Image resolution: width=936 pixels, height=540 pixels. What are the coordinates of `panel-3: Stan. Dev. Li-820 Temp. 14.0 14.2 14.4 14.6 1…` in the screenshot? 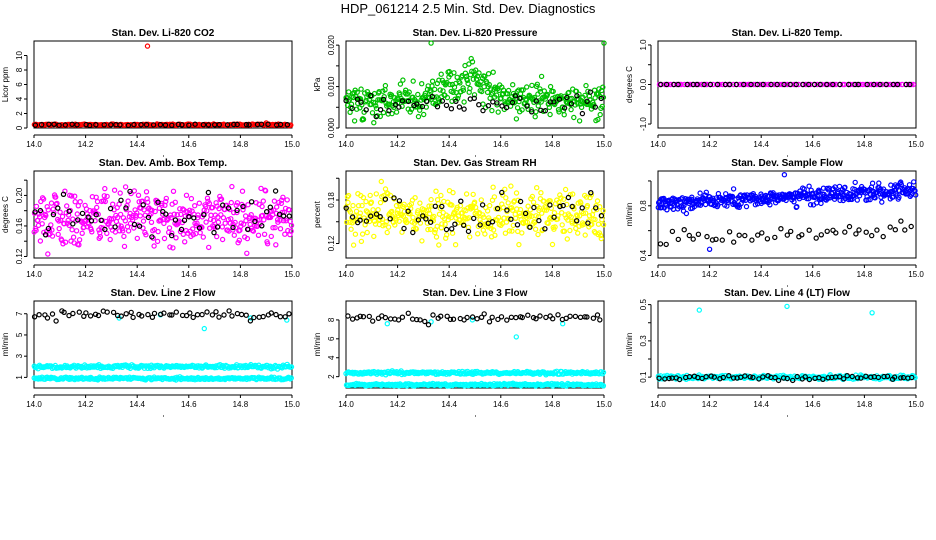 It's located at (774, 92).